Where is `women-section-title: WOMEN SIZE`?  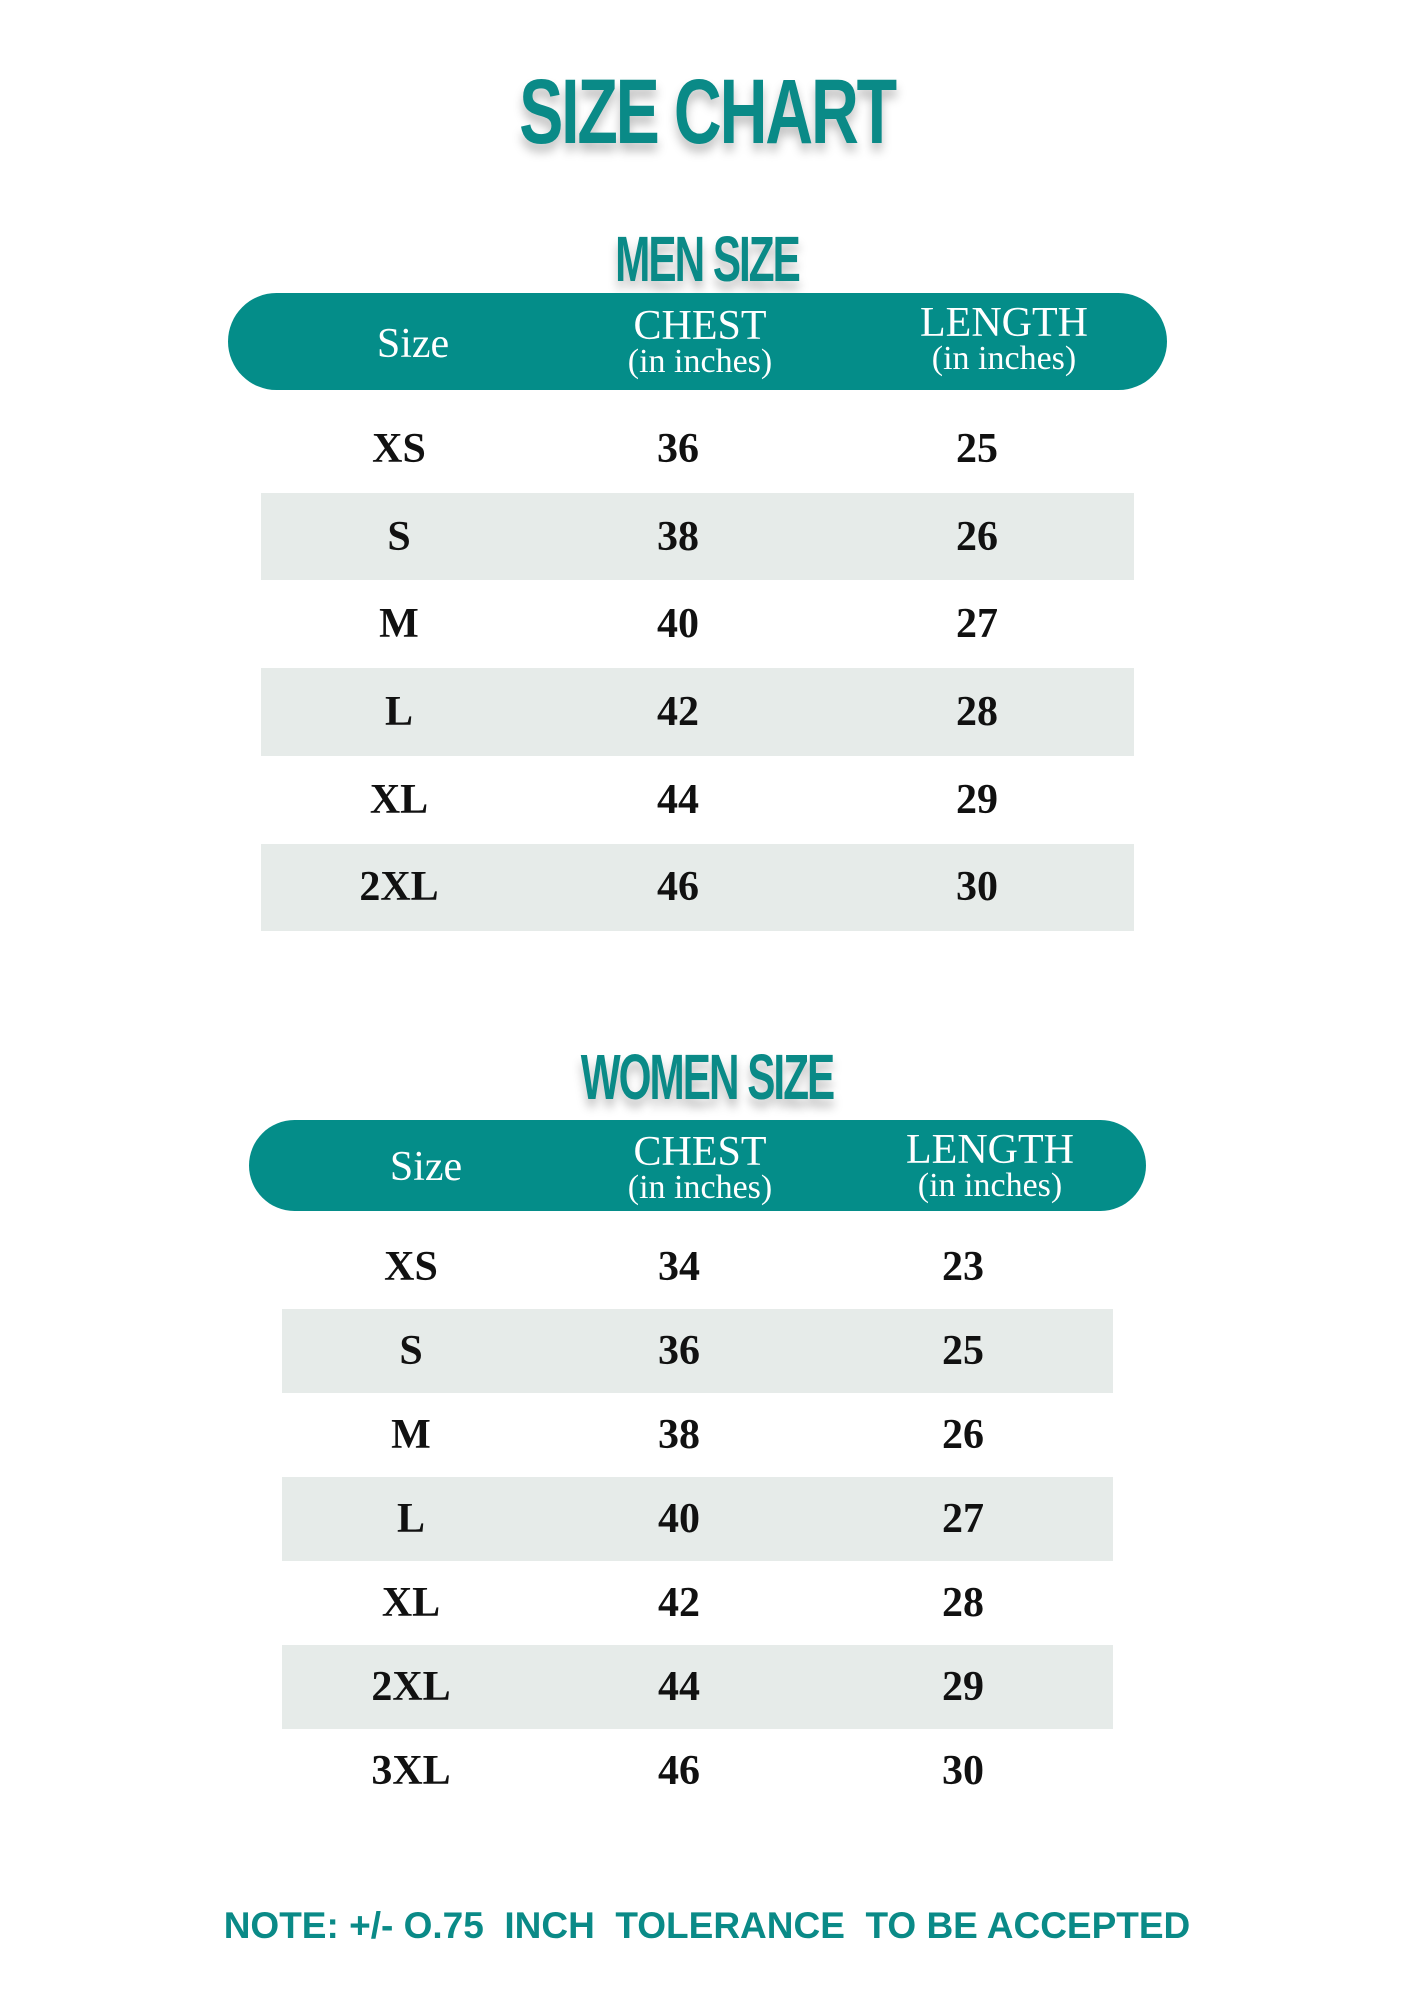
women-section-title: WOMEN SIZE is located at coordinates (707, 1077).